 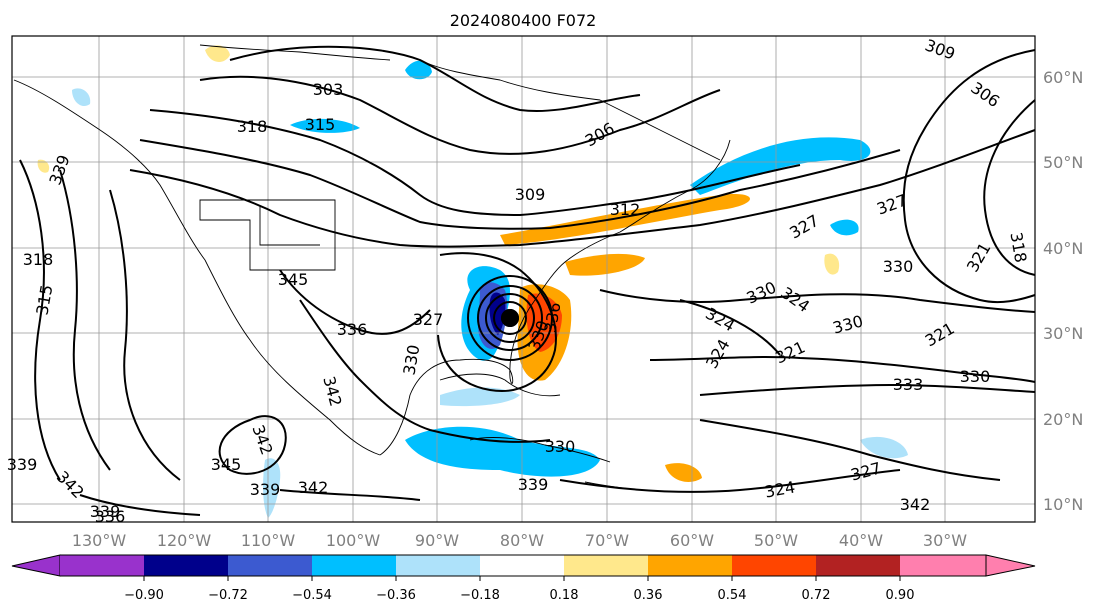 I want to click on colorbar-tick-label: −0.54, so click(x=312, y=595).